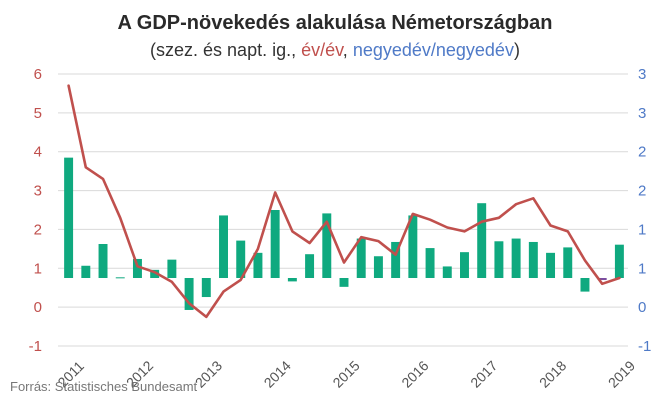 The width and height of the screenshot is (671, 408). I want to click on subtitle-prefix: (szez. és napt. ig.,, so click(225, 50).